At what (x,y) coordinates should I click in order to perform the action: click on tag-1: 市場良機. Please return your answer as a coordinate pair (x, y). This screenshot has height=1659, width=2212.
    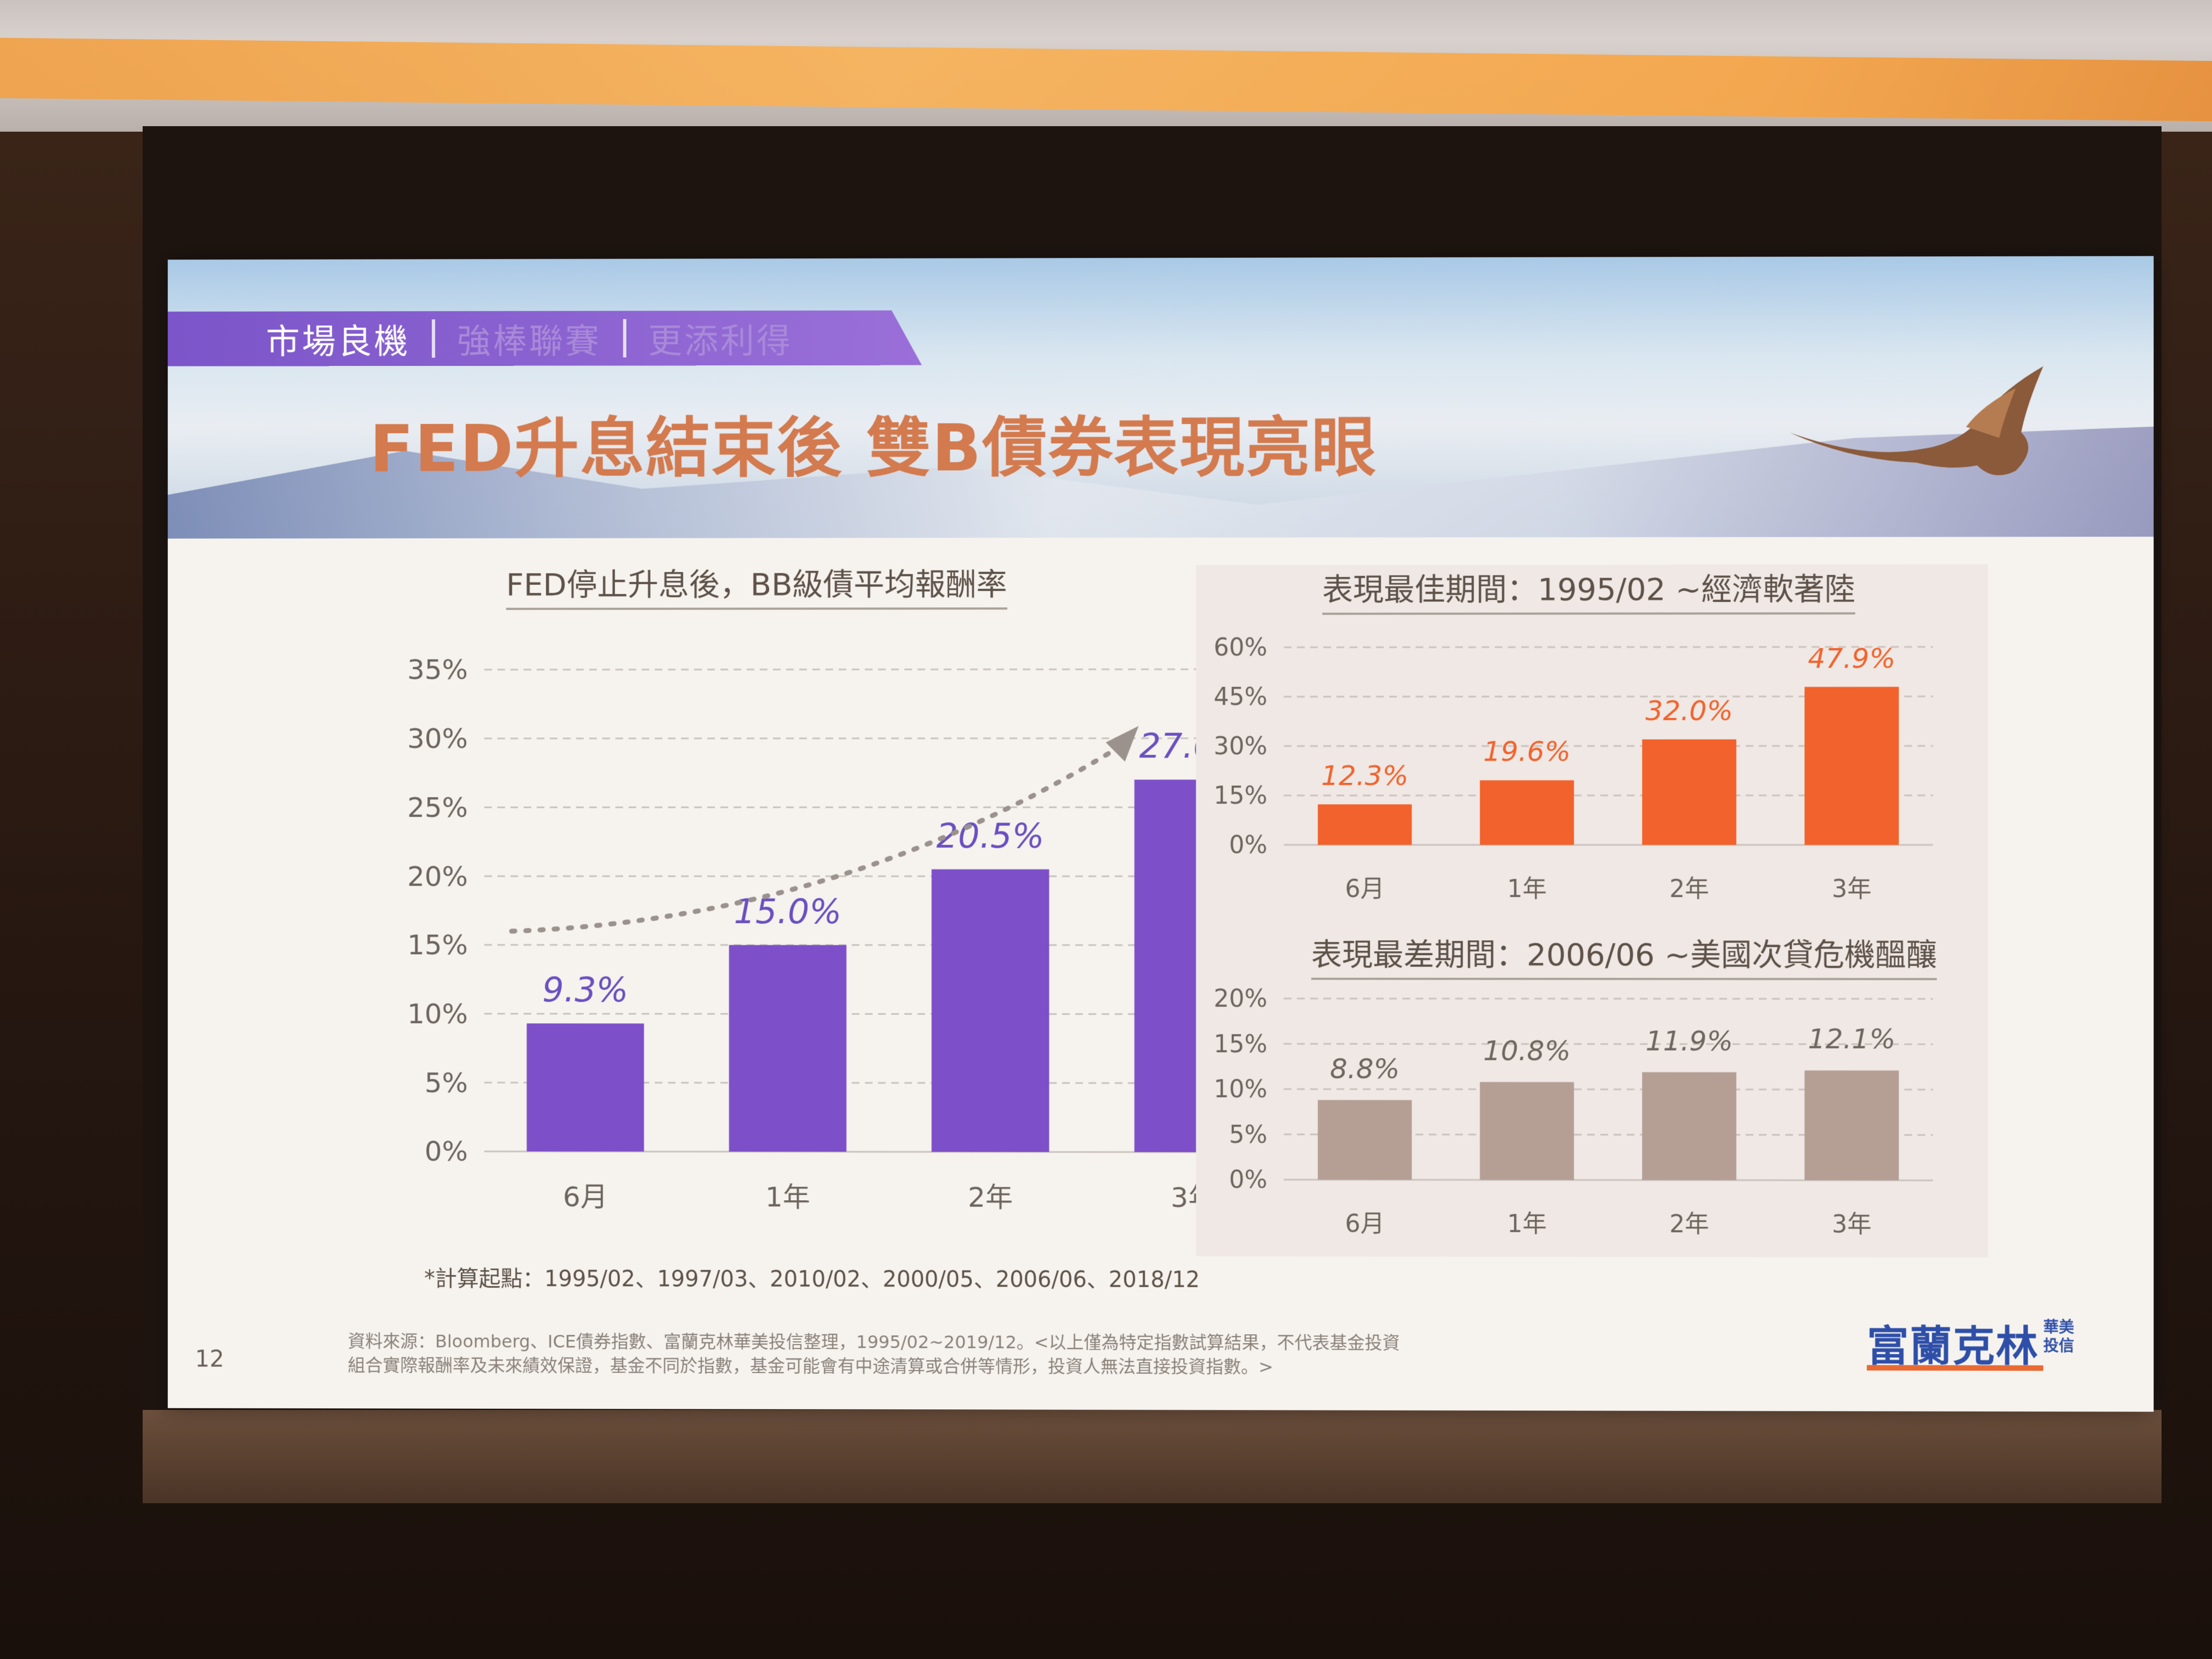
    Looking at the image, I should click on (338, 338).